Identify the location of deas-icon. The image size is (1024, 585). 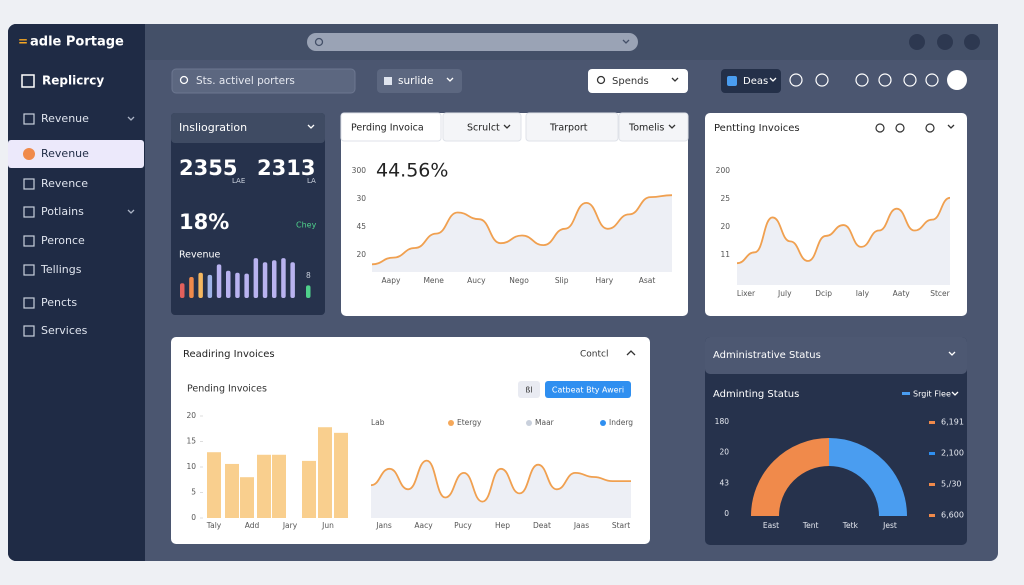
(732, 81).